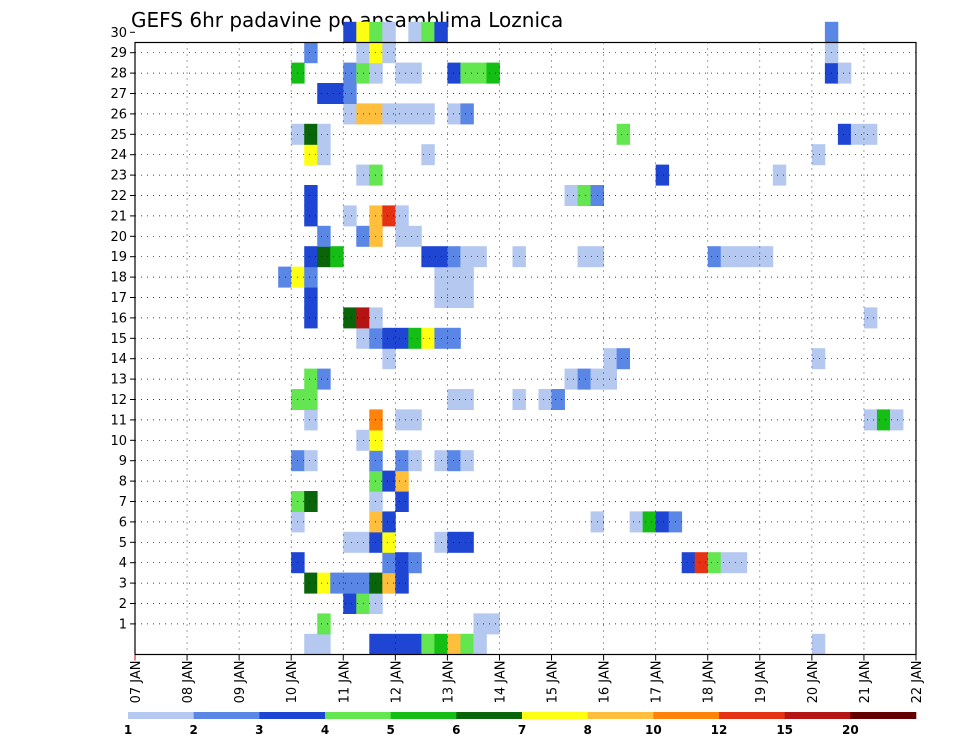  Describe the element at coordinates (813, 682) in the screenshot. I see `x-tick-label: 20 JAN` at that location.